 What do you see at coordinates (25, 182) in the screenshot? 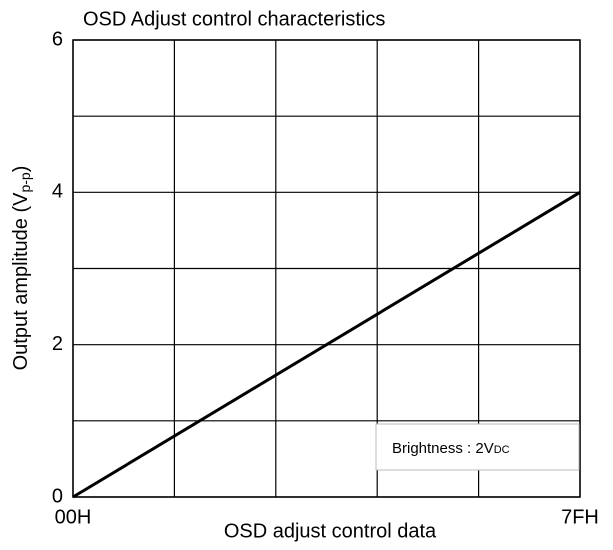
I see `y-axis-label-subscript: p-p` at bounding box center [25, 182].